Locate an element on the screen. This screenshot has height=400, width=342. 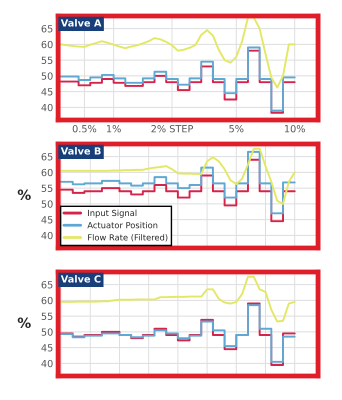
x-tick-label: 2% STEP is located at coordinates (172, 128).